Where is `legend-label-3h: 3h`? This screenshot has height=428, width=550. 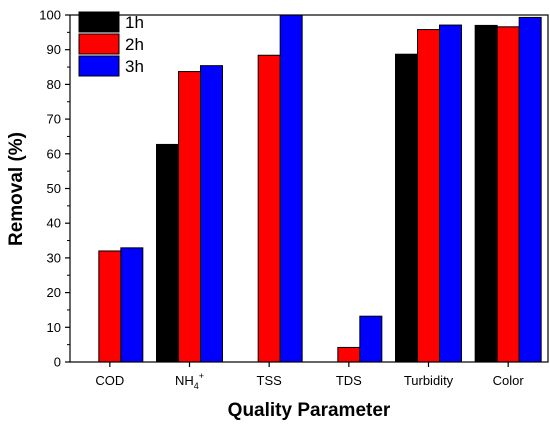
legend-label-3h: 3h is located at coordinates (134, 66).